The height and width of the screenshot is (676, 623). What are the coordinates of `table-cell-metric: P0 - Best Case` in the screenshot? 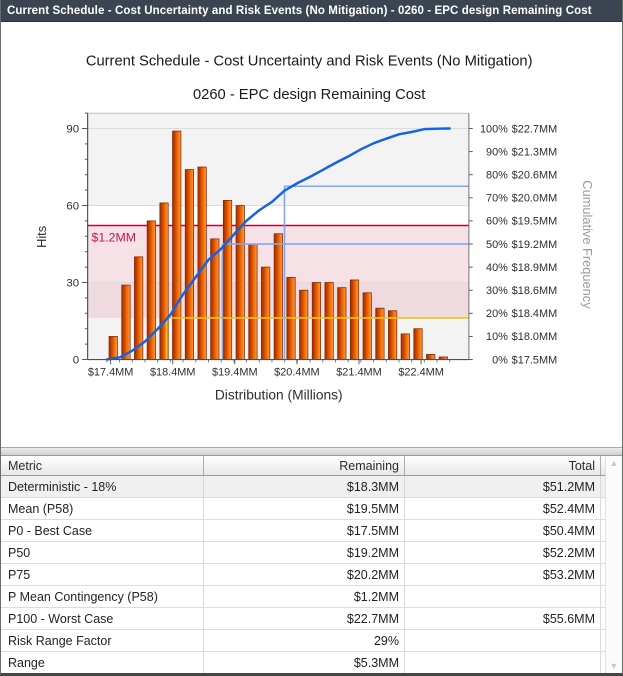 It's located at (102, 530).